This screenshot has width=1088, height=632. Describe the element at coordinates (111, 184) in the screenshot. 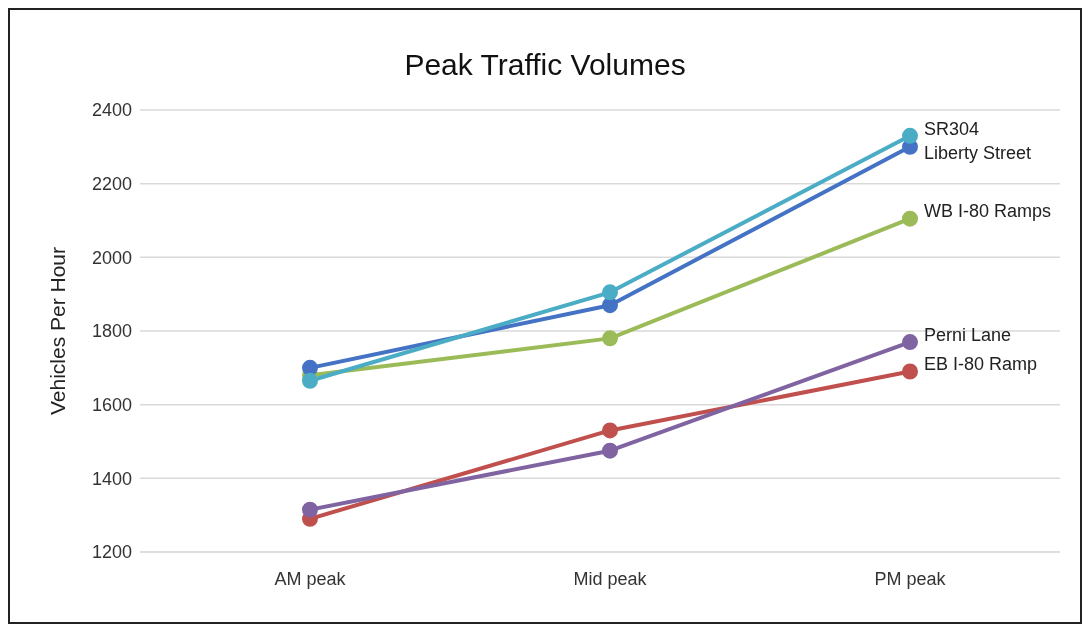

I see `y-tick-label: 2200` at that location.